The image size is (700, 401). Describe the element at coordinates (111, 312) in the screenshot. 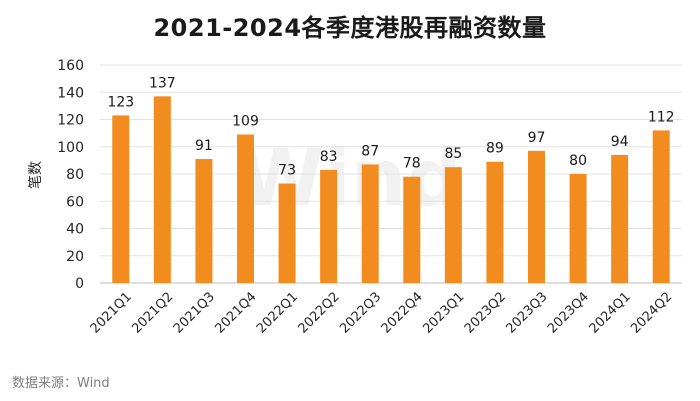

I see `x-tick-label: 2021Q1` at that location.